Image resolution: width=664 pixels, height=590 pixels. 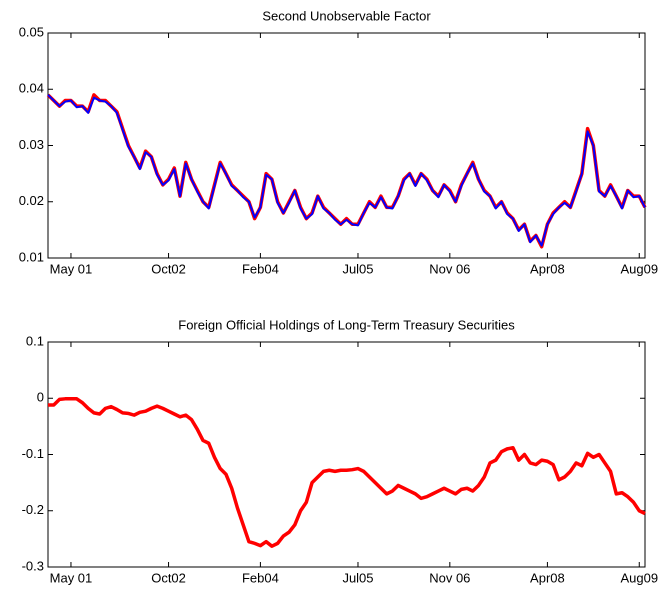 I want to click on y-tick-label: -0.3, so click(x=33, y=565).